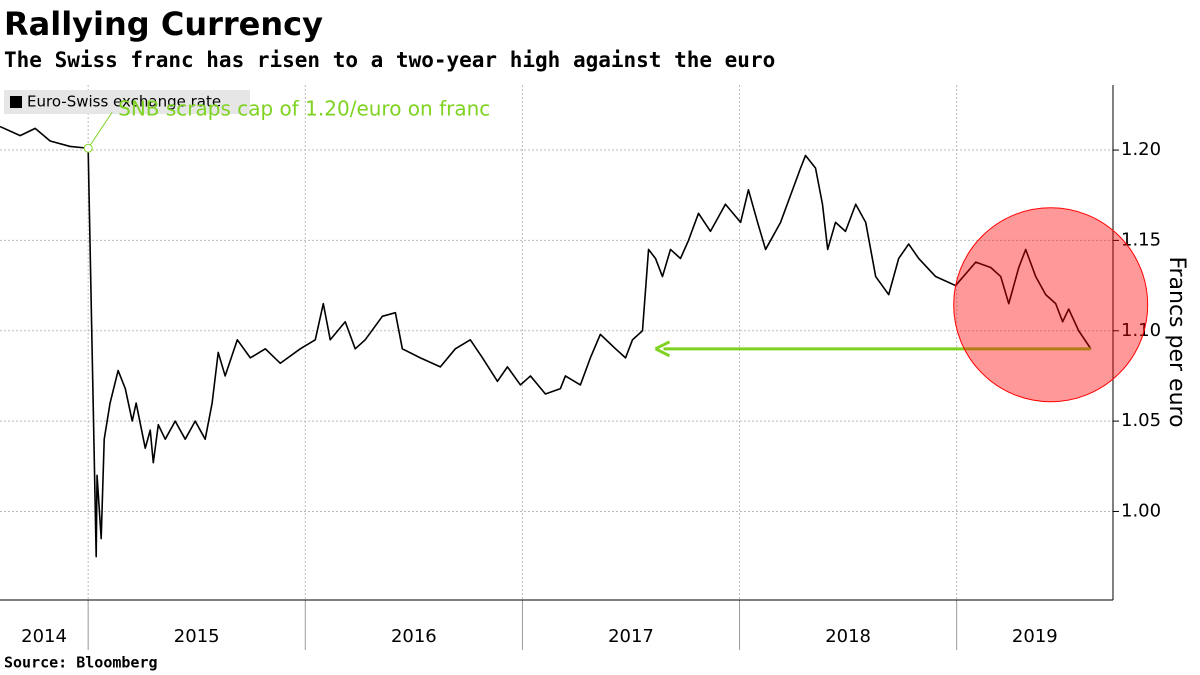 This screenshot has height=675, width=1200. Describe the element at coordinates (1141, 149) in the screenshot. I see `y-tick-label: 1.20` at that location.